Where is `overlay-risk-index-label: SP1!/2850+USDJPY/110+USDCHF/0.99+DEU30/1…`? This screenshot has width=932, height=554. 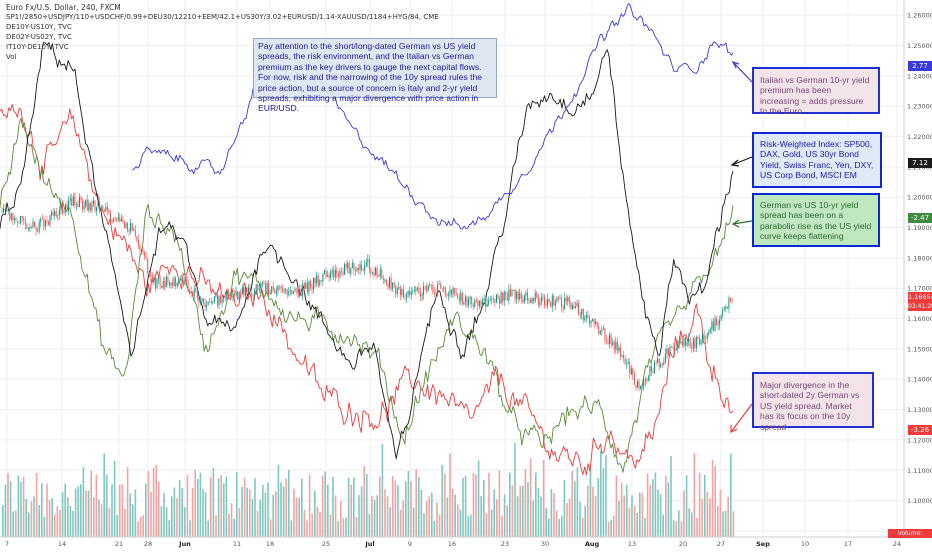 overlay-risk-index-label: SP1!/2850+USDJPY/110+USDCHF/0.99+DEU30/1… is located at coordinates (222, 17).